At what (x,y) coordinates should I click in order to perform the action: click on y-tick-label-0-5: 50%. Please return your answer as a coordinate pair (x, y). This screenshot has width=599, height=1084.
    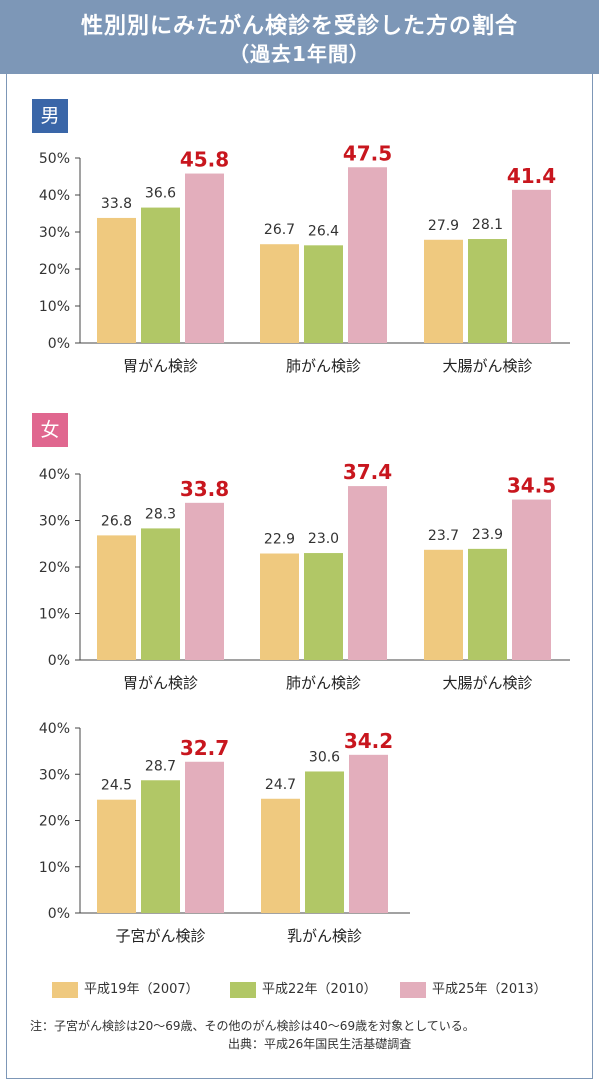
    Looking at the image, I should click on (54, 159).